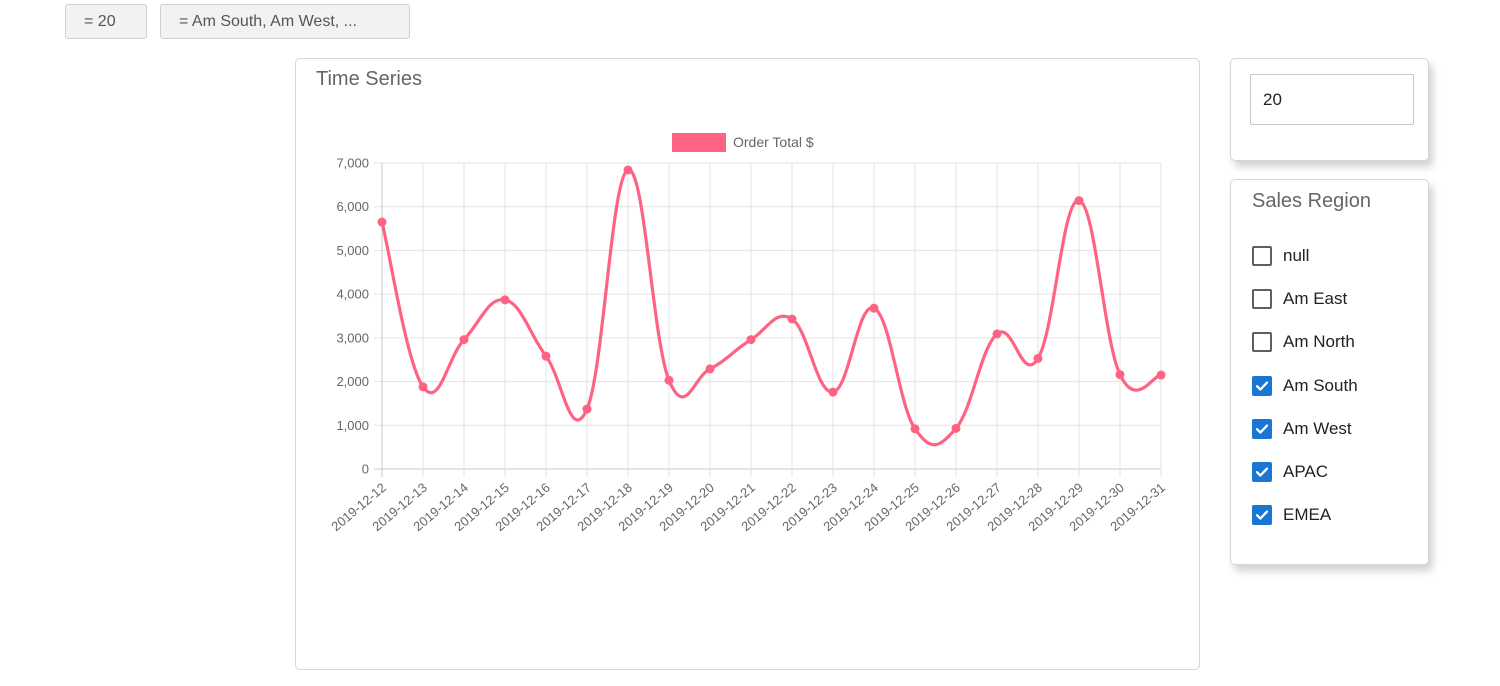 This screenshot has height=686, width=1500. What do you see at coordinates (352, 163) in the screenshot?
I see `y-tick-label: 7,000` at bounding box center [352, 163].